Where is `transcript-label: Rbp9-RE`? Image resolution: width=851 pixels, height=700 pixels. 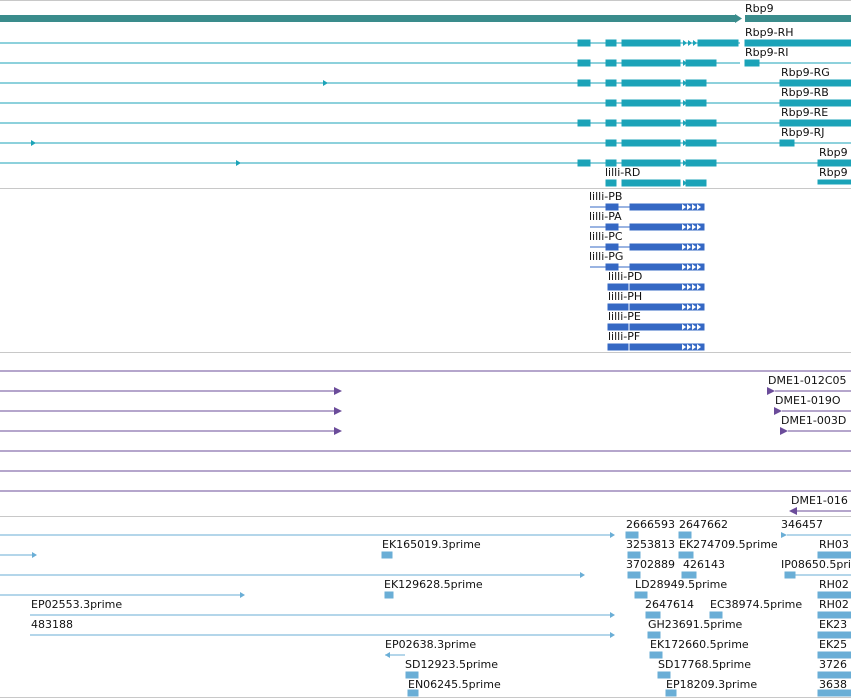
transcript-label: Rbp9-RE is located at coordinates (805, 112).